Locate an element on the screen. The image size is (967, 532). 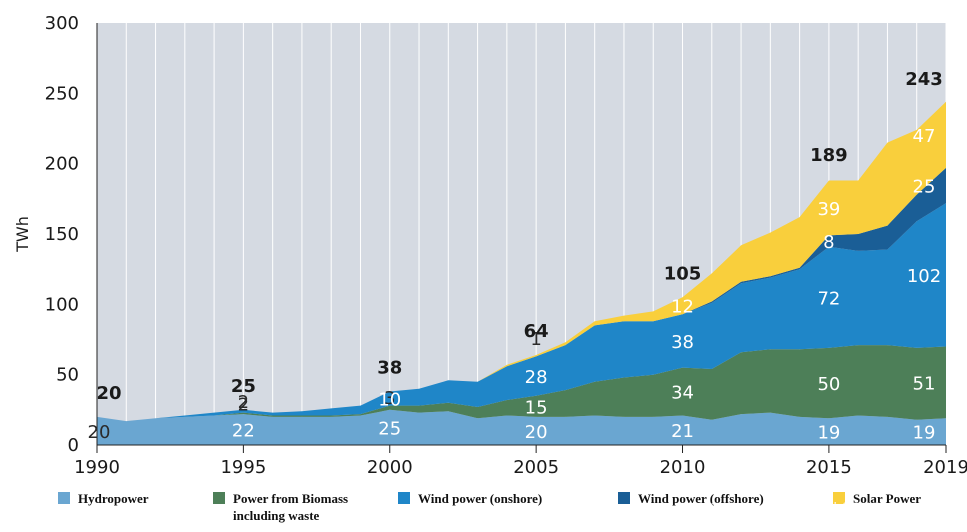
data-label-solar-power: 47 is located at coordinates (924, 136).